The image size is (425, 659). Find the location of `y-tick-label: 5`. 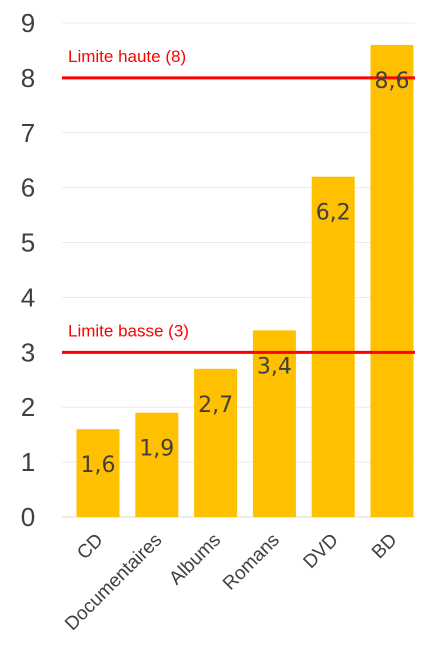

y-tick-label: 5 is located at coordinates (28, 243).